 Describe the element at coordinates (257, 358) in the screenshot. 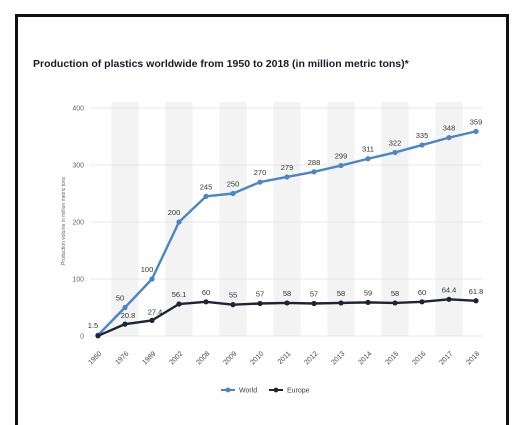

I see `x-tick-label: 2010` at that location.